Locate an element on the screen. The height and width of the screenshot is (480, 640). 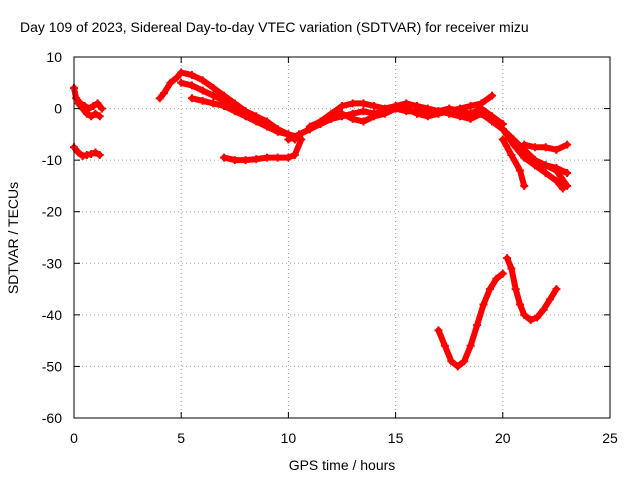
series-arc-mid-c is located at coordinates (240, 116).